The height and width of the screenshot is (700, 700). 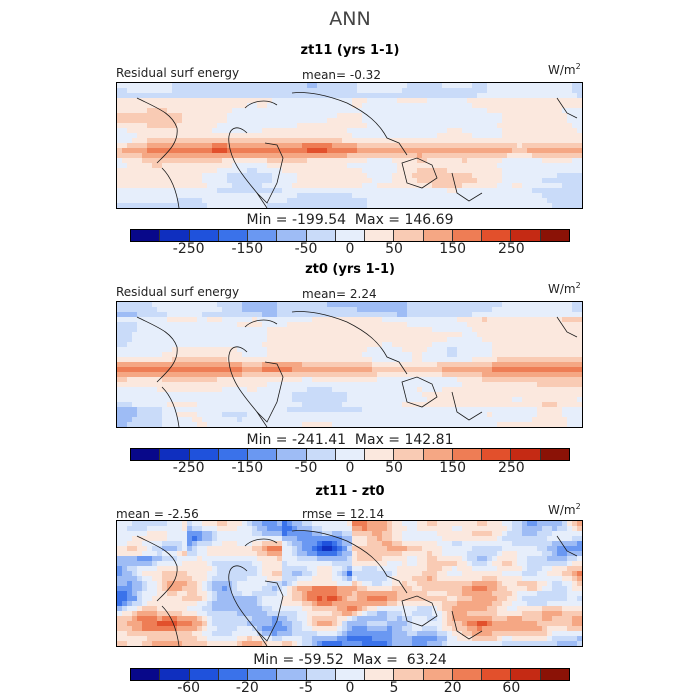 I want to click on panel-2-colorbar-ticks: -250 -150 -50 0 50 150 250, so click(x=350, y=468).